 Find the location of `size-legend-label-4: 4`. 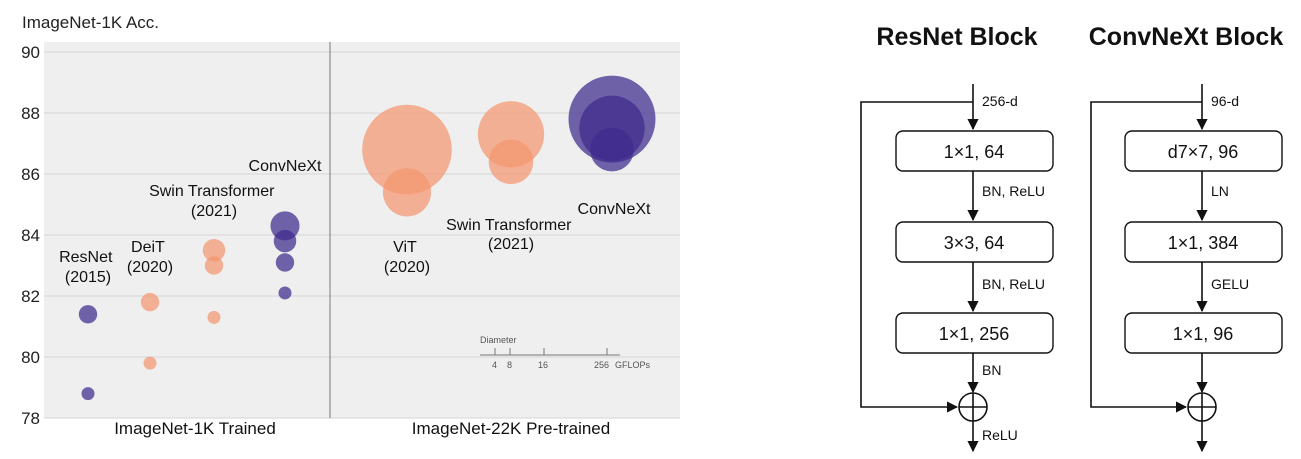

size-legend-label-4: 4 is located at coordinates (494, 365).